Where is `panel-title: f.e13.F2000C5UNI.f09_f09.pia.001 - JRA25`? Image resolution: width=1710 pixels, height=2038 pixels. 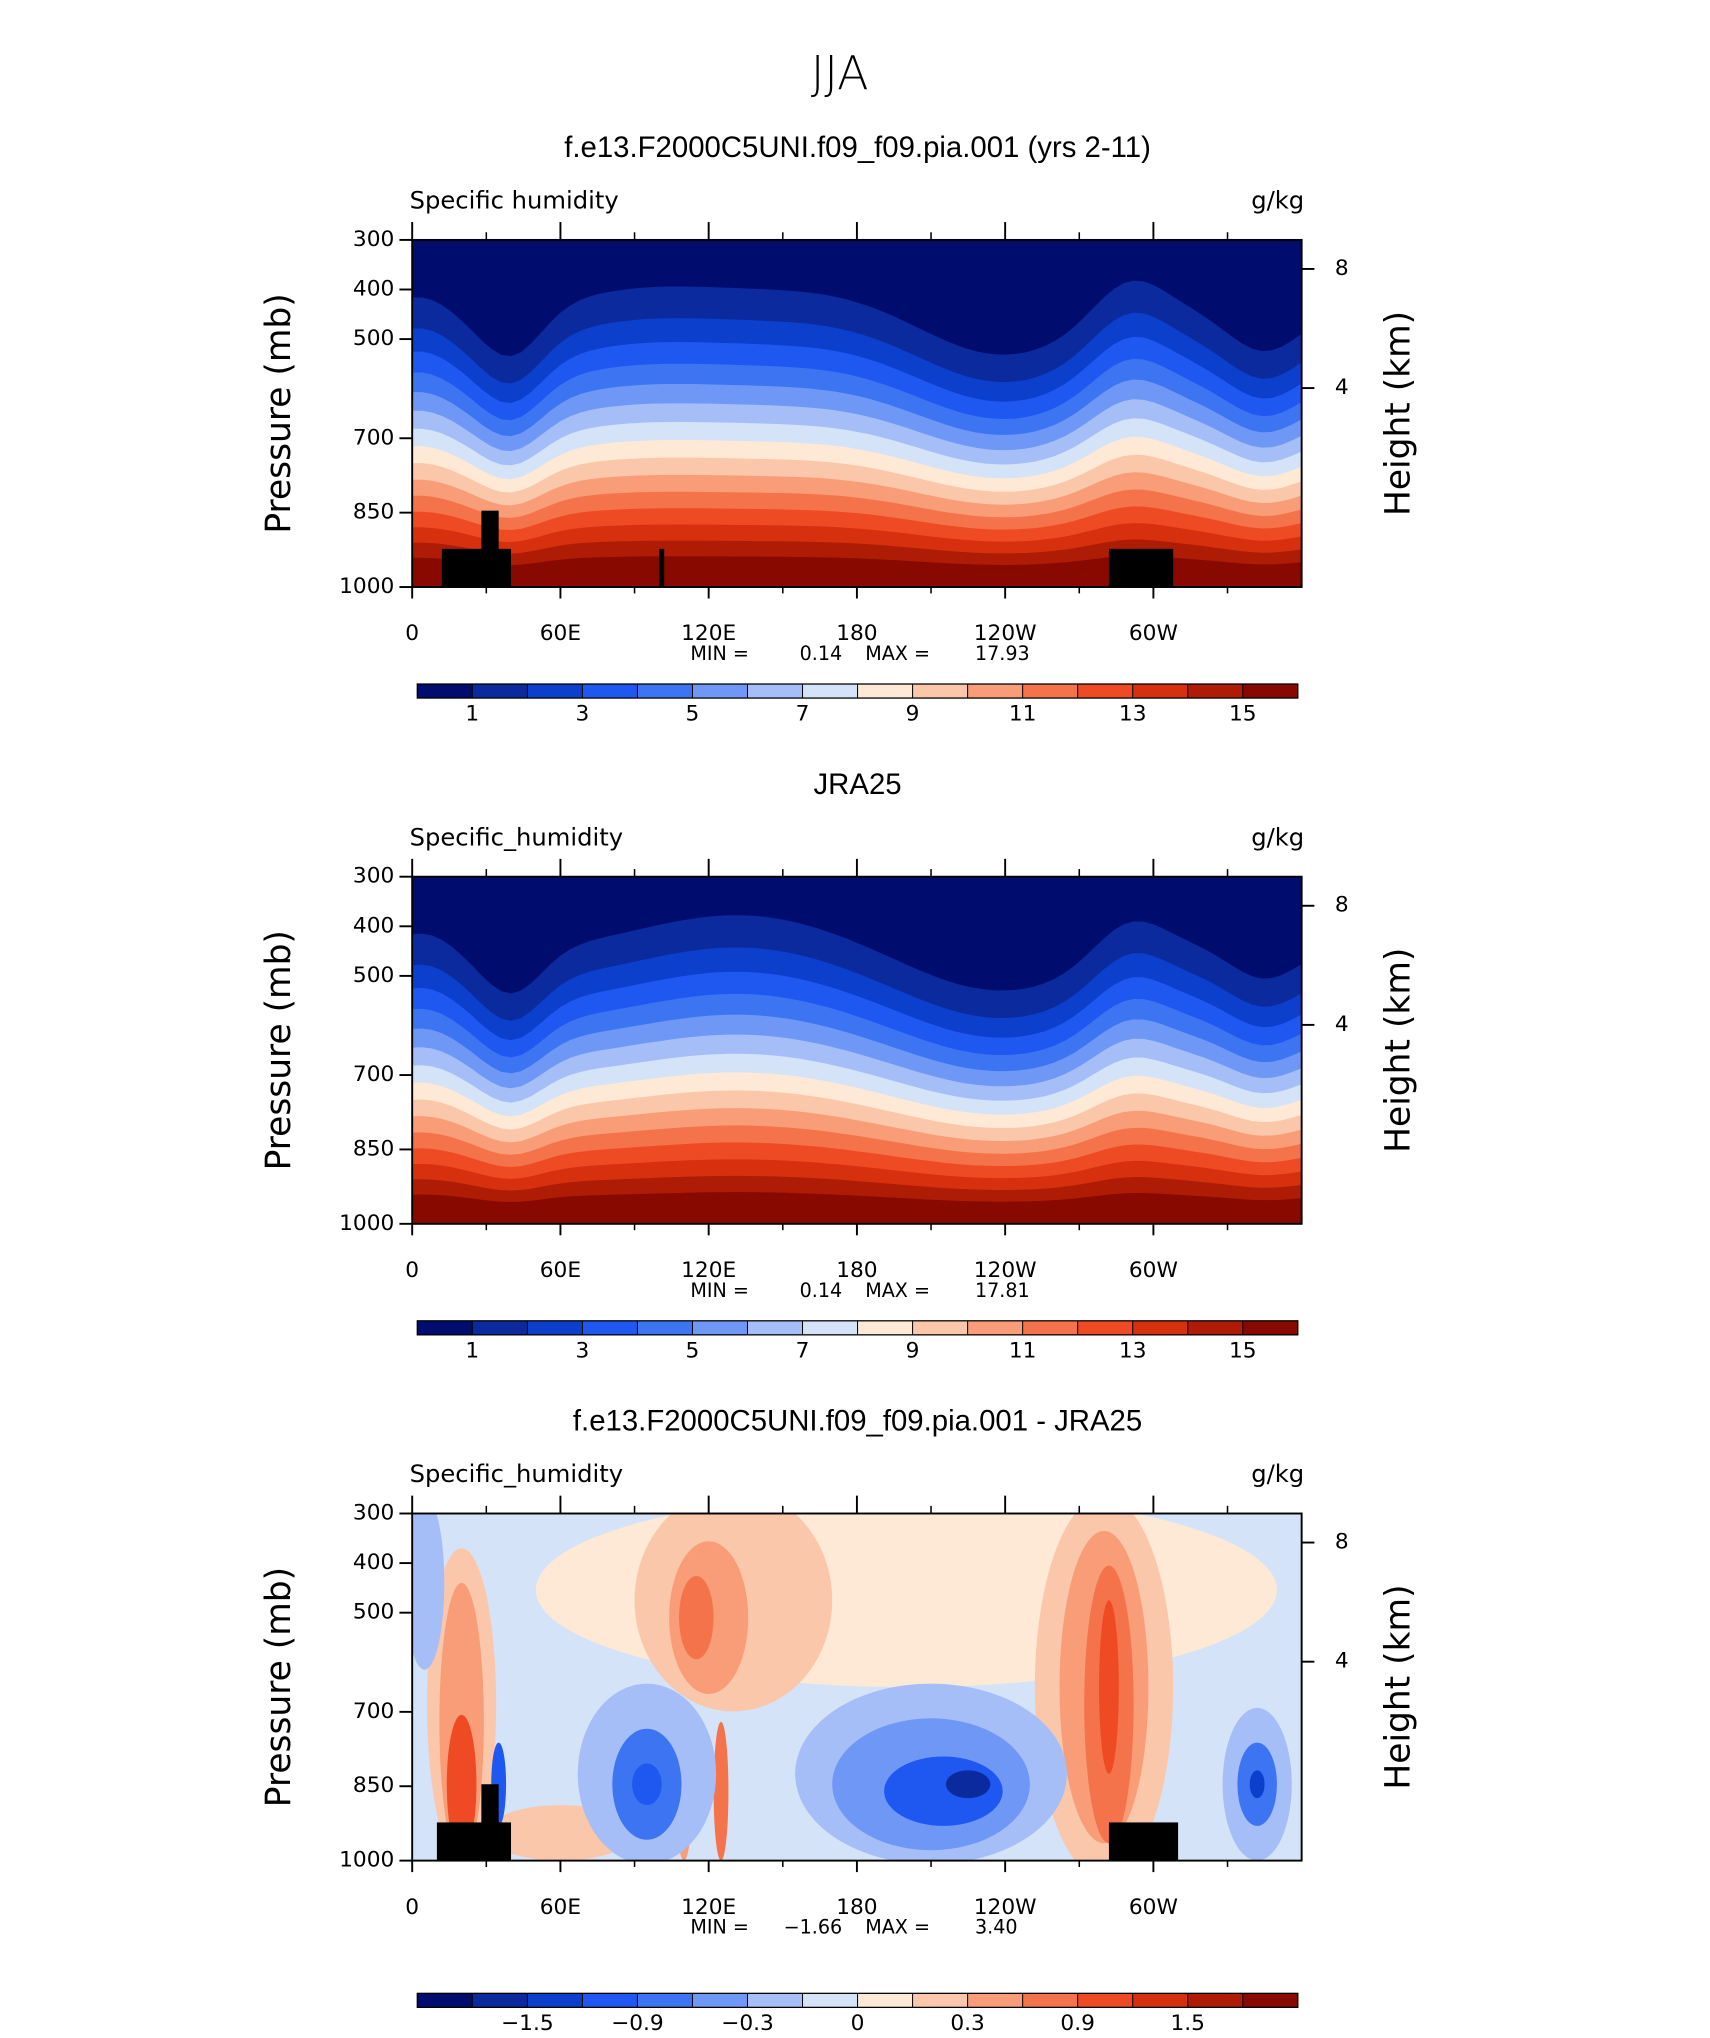
panel-title: f.e13.F2000C5UNI.f09_f09.pia.001 - JRA25 is located at coordinates (857, 1421).